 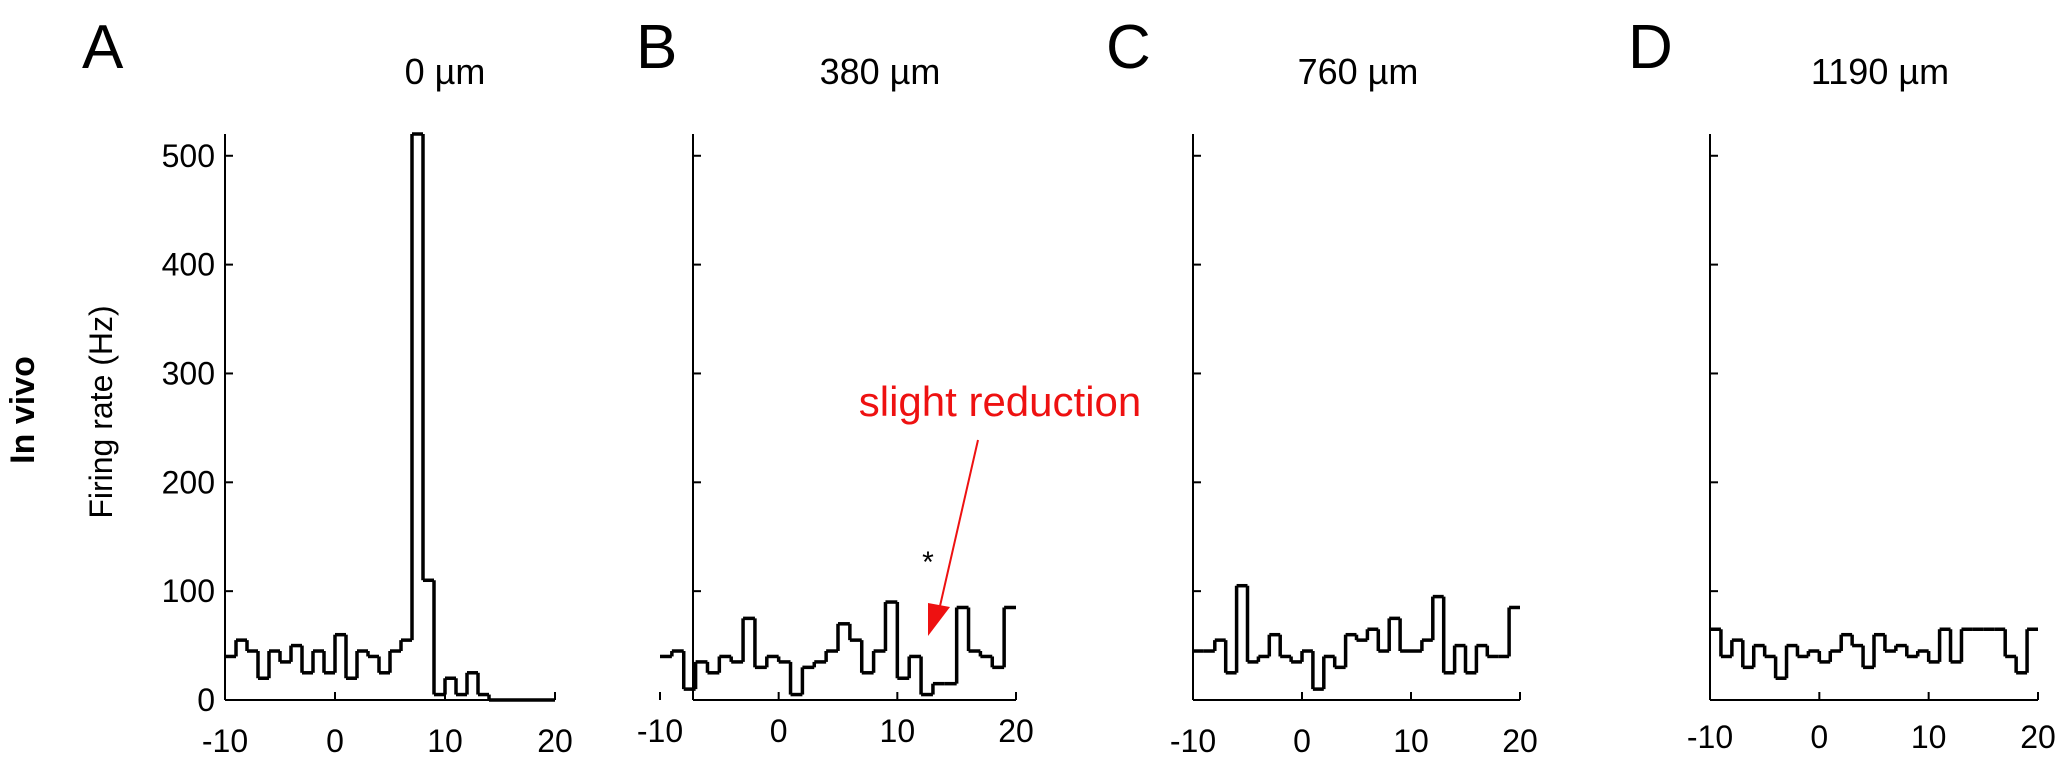 I want to click on annotation-arrow-head, so click(x=939, y=619).